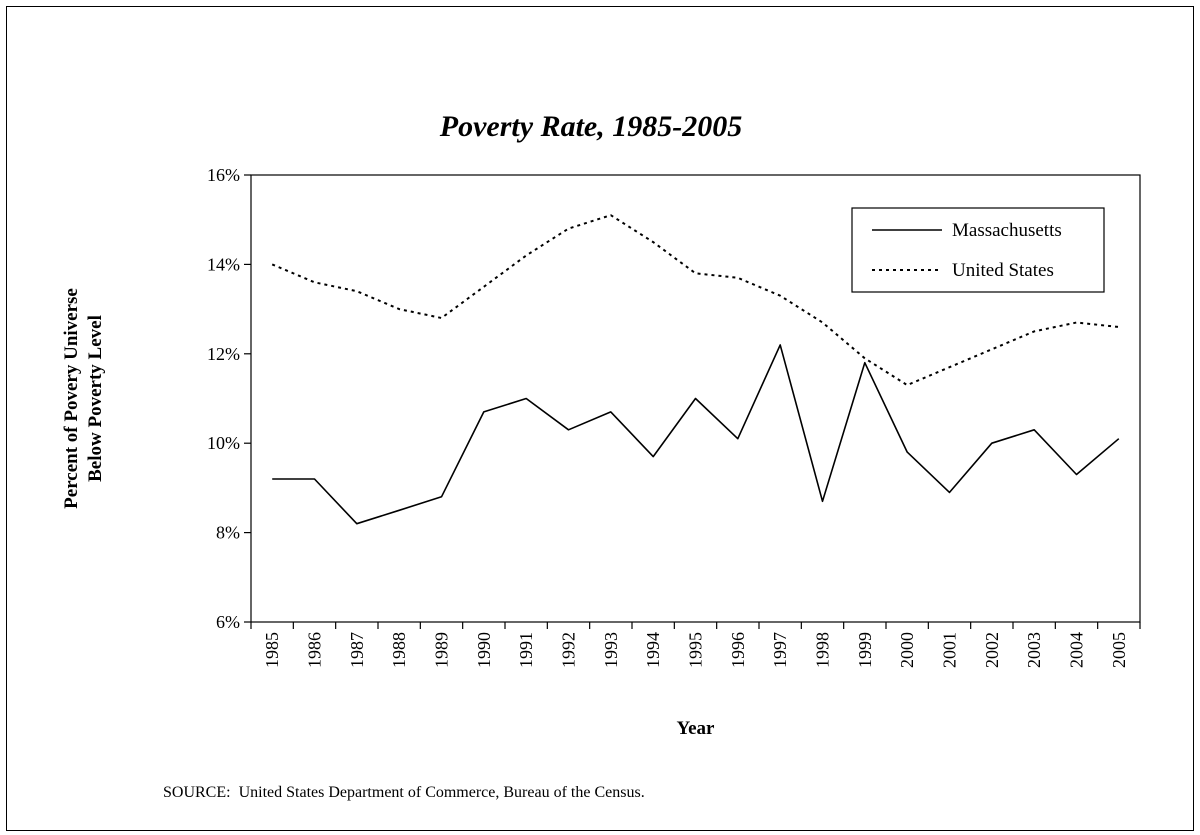 The height and width of the screenshot is (835, 1200). I want to click on y-tick-label: 10%, so click(223, 443).